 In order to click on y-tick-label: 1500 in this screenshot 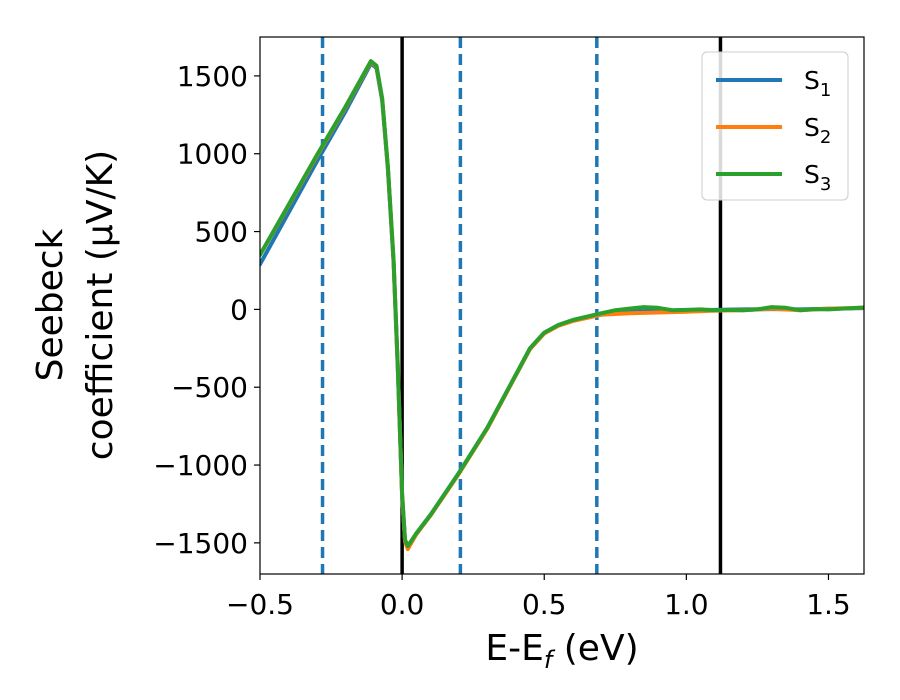, I will do `click(212, 76)`.